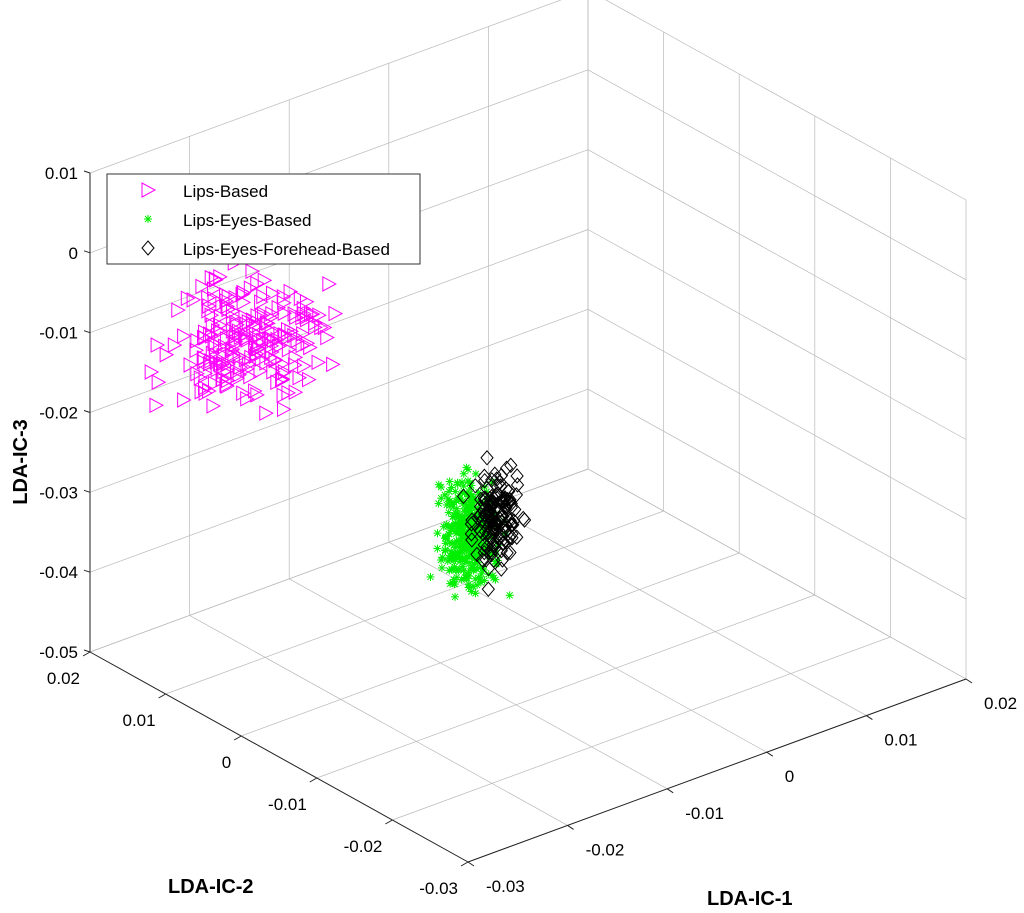  Describe the element at coordinates (263, 219) in the screenshot. I see `legend-box` at that location.